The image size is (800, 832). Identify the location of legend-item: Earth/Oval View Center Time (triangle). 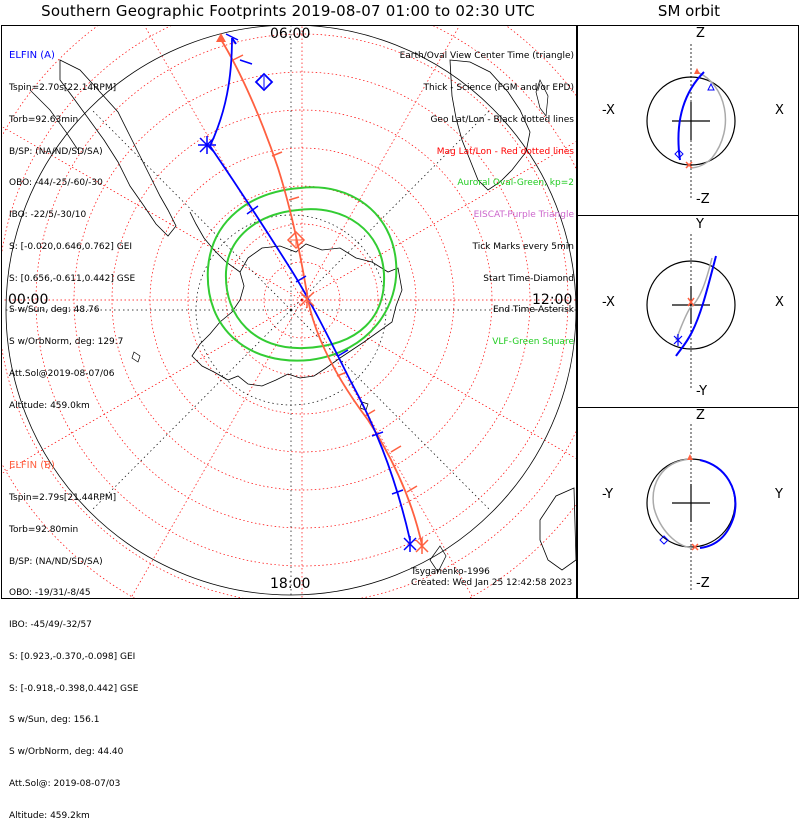
(486, 56).